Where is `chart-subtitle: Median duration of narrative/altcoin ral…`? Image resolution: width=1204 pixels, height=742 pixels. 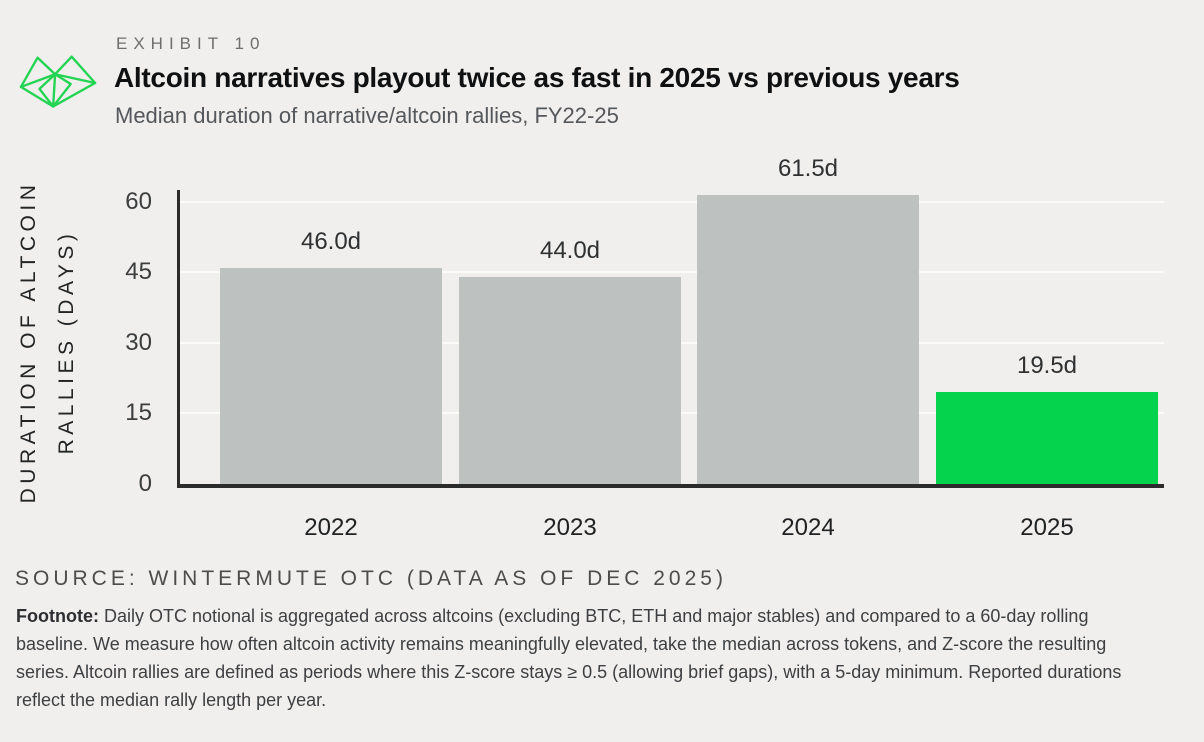 chart-subtitle: Median duration of narrative/altcoin ral… is located at coordinates (367, 115).